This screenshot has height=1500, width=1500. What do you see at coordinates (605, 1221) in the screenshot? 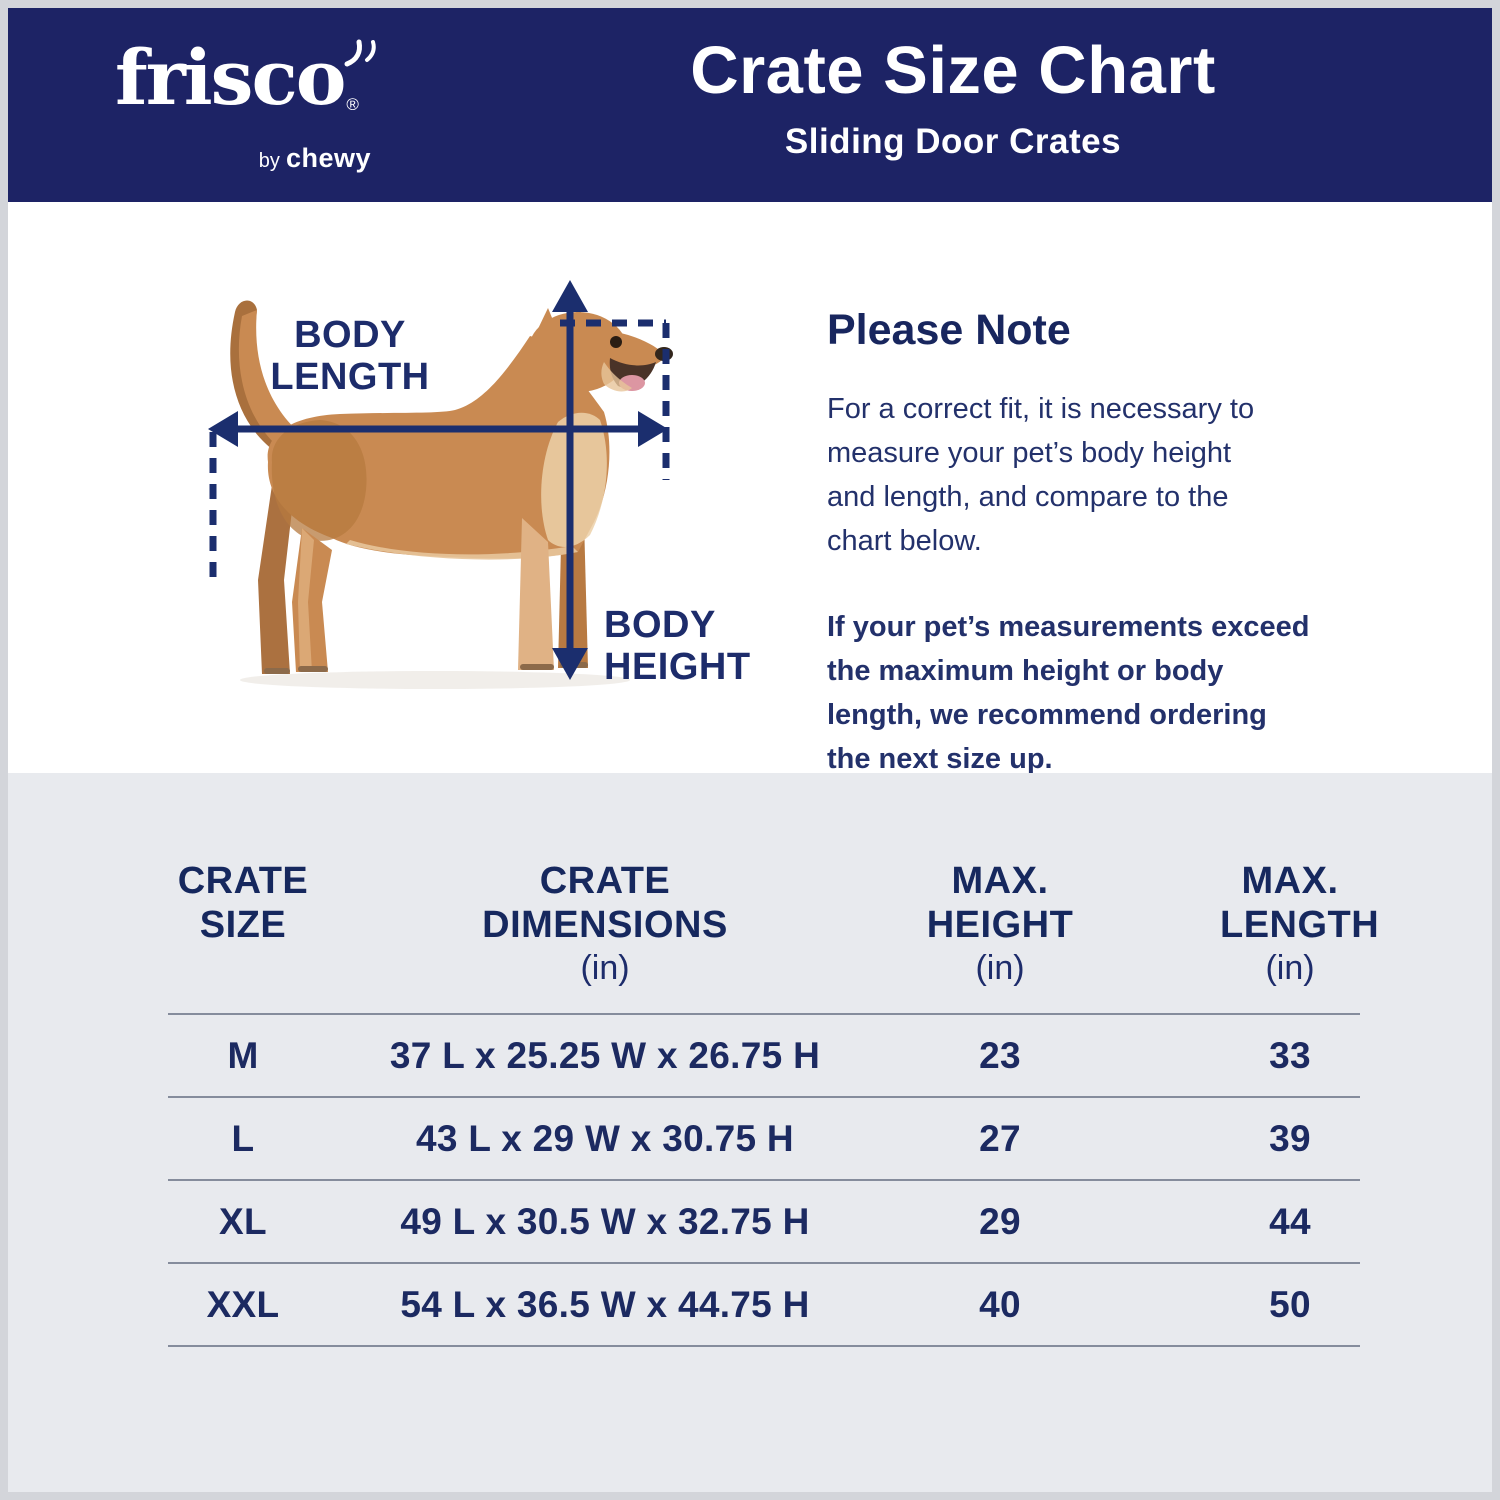
I see `cell-dimensions: 49 L x 30.5 W x 32.75 H` at bounding box center [605, 1221].